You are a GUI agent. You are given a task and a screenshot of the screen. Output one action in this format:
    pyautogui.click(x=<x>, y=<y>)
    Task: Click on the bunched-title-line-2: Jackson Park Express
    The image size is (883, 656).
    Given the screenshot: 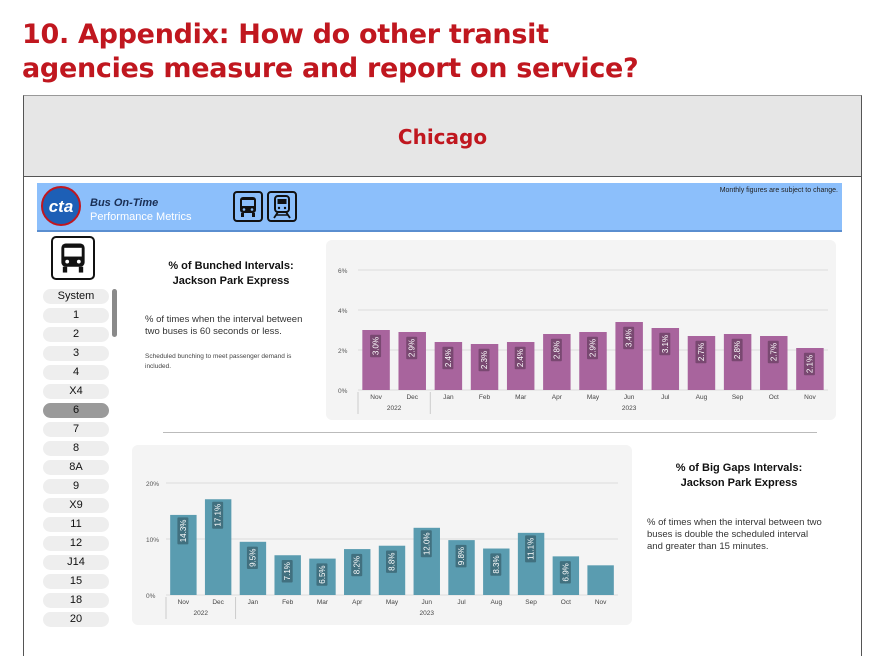 What is the action you would take?
    pyautogui.click(x=231, y=281)
    